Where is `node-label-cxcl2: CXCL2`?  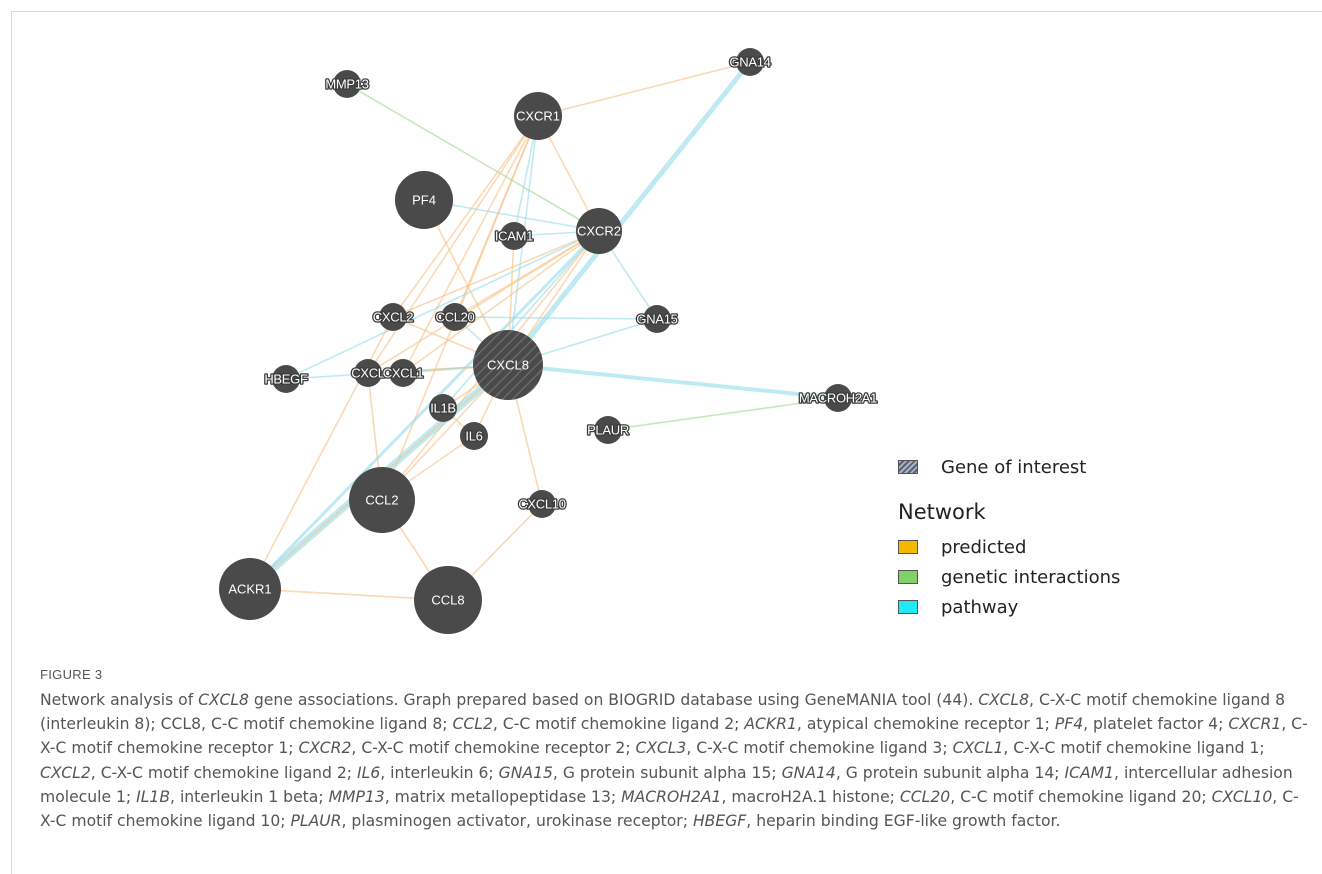 node-label-cxcl2: CXCL2 is located at coordinates (393, 317).